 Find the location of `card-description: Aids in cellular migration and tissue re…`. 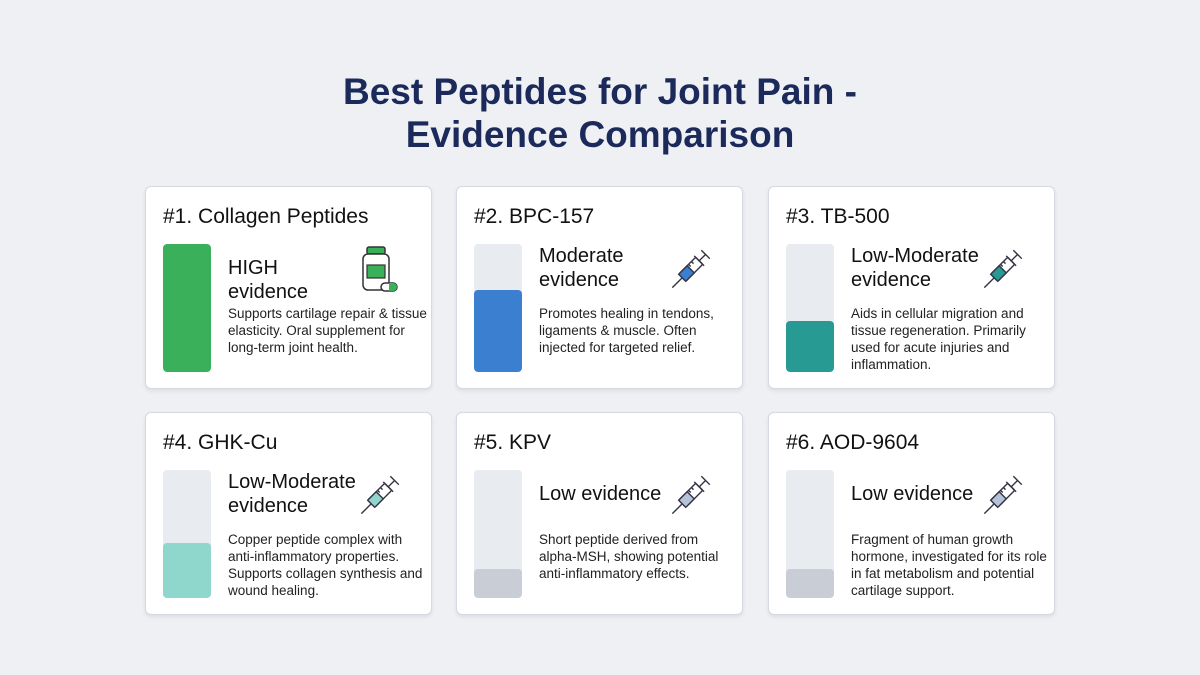

card-description: Aids in cellular migration and tissue re… is located at coordinates (938, 339).